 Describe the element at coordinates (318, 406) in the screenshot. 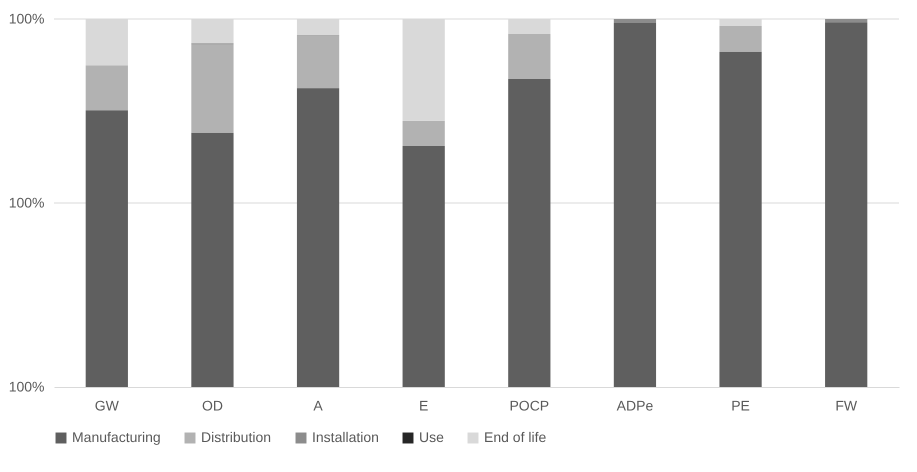

I see `x-tick-label: A` at that location.